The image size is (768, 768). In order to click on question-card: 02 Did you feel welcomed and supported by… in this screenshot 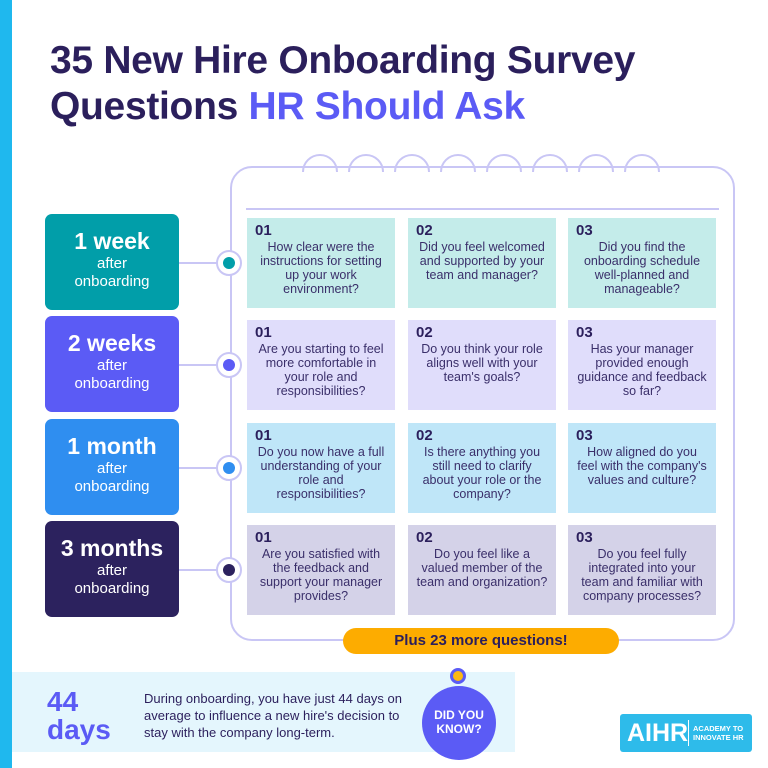, I will do `click(482, 263)`.